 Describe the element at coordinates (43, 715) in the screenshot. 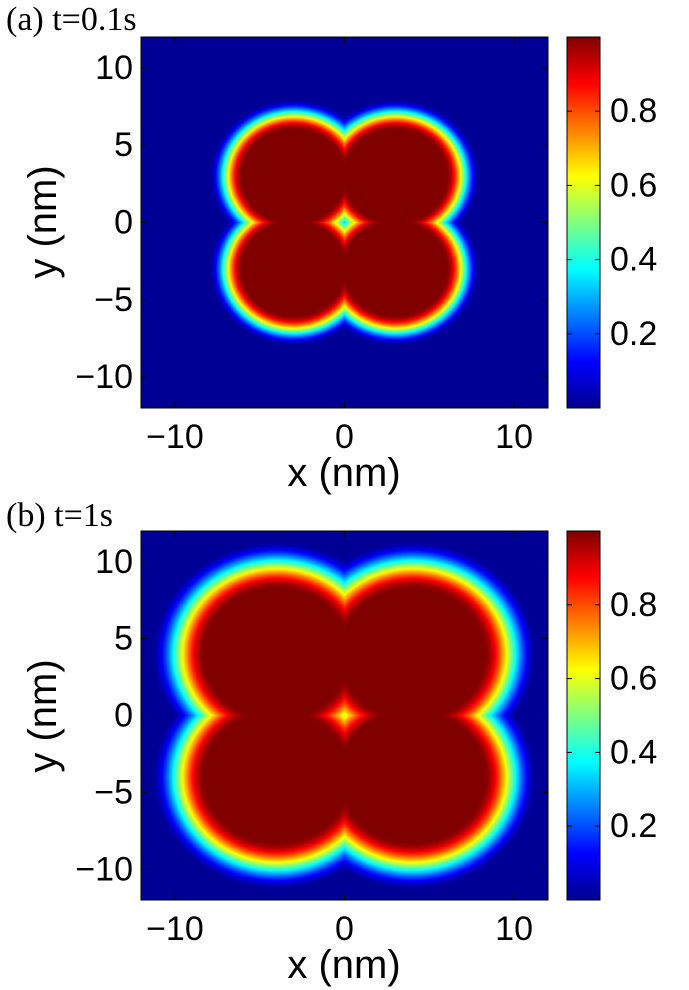

I see `y-axis-label-b: y (nm)` at that location.